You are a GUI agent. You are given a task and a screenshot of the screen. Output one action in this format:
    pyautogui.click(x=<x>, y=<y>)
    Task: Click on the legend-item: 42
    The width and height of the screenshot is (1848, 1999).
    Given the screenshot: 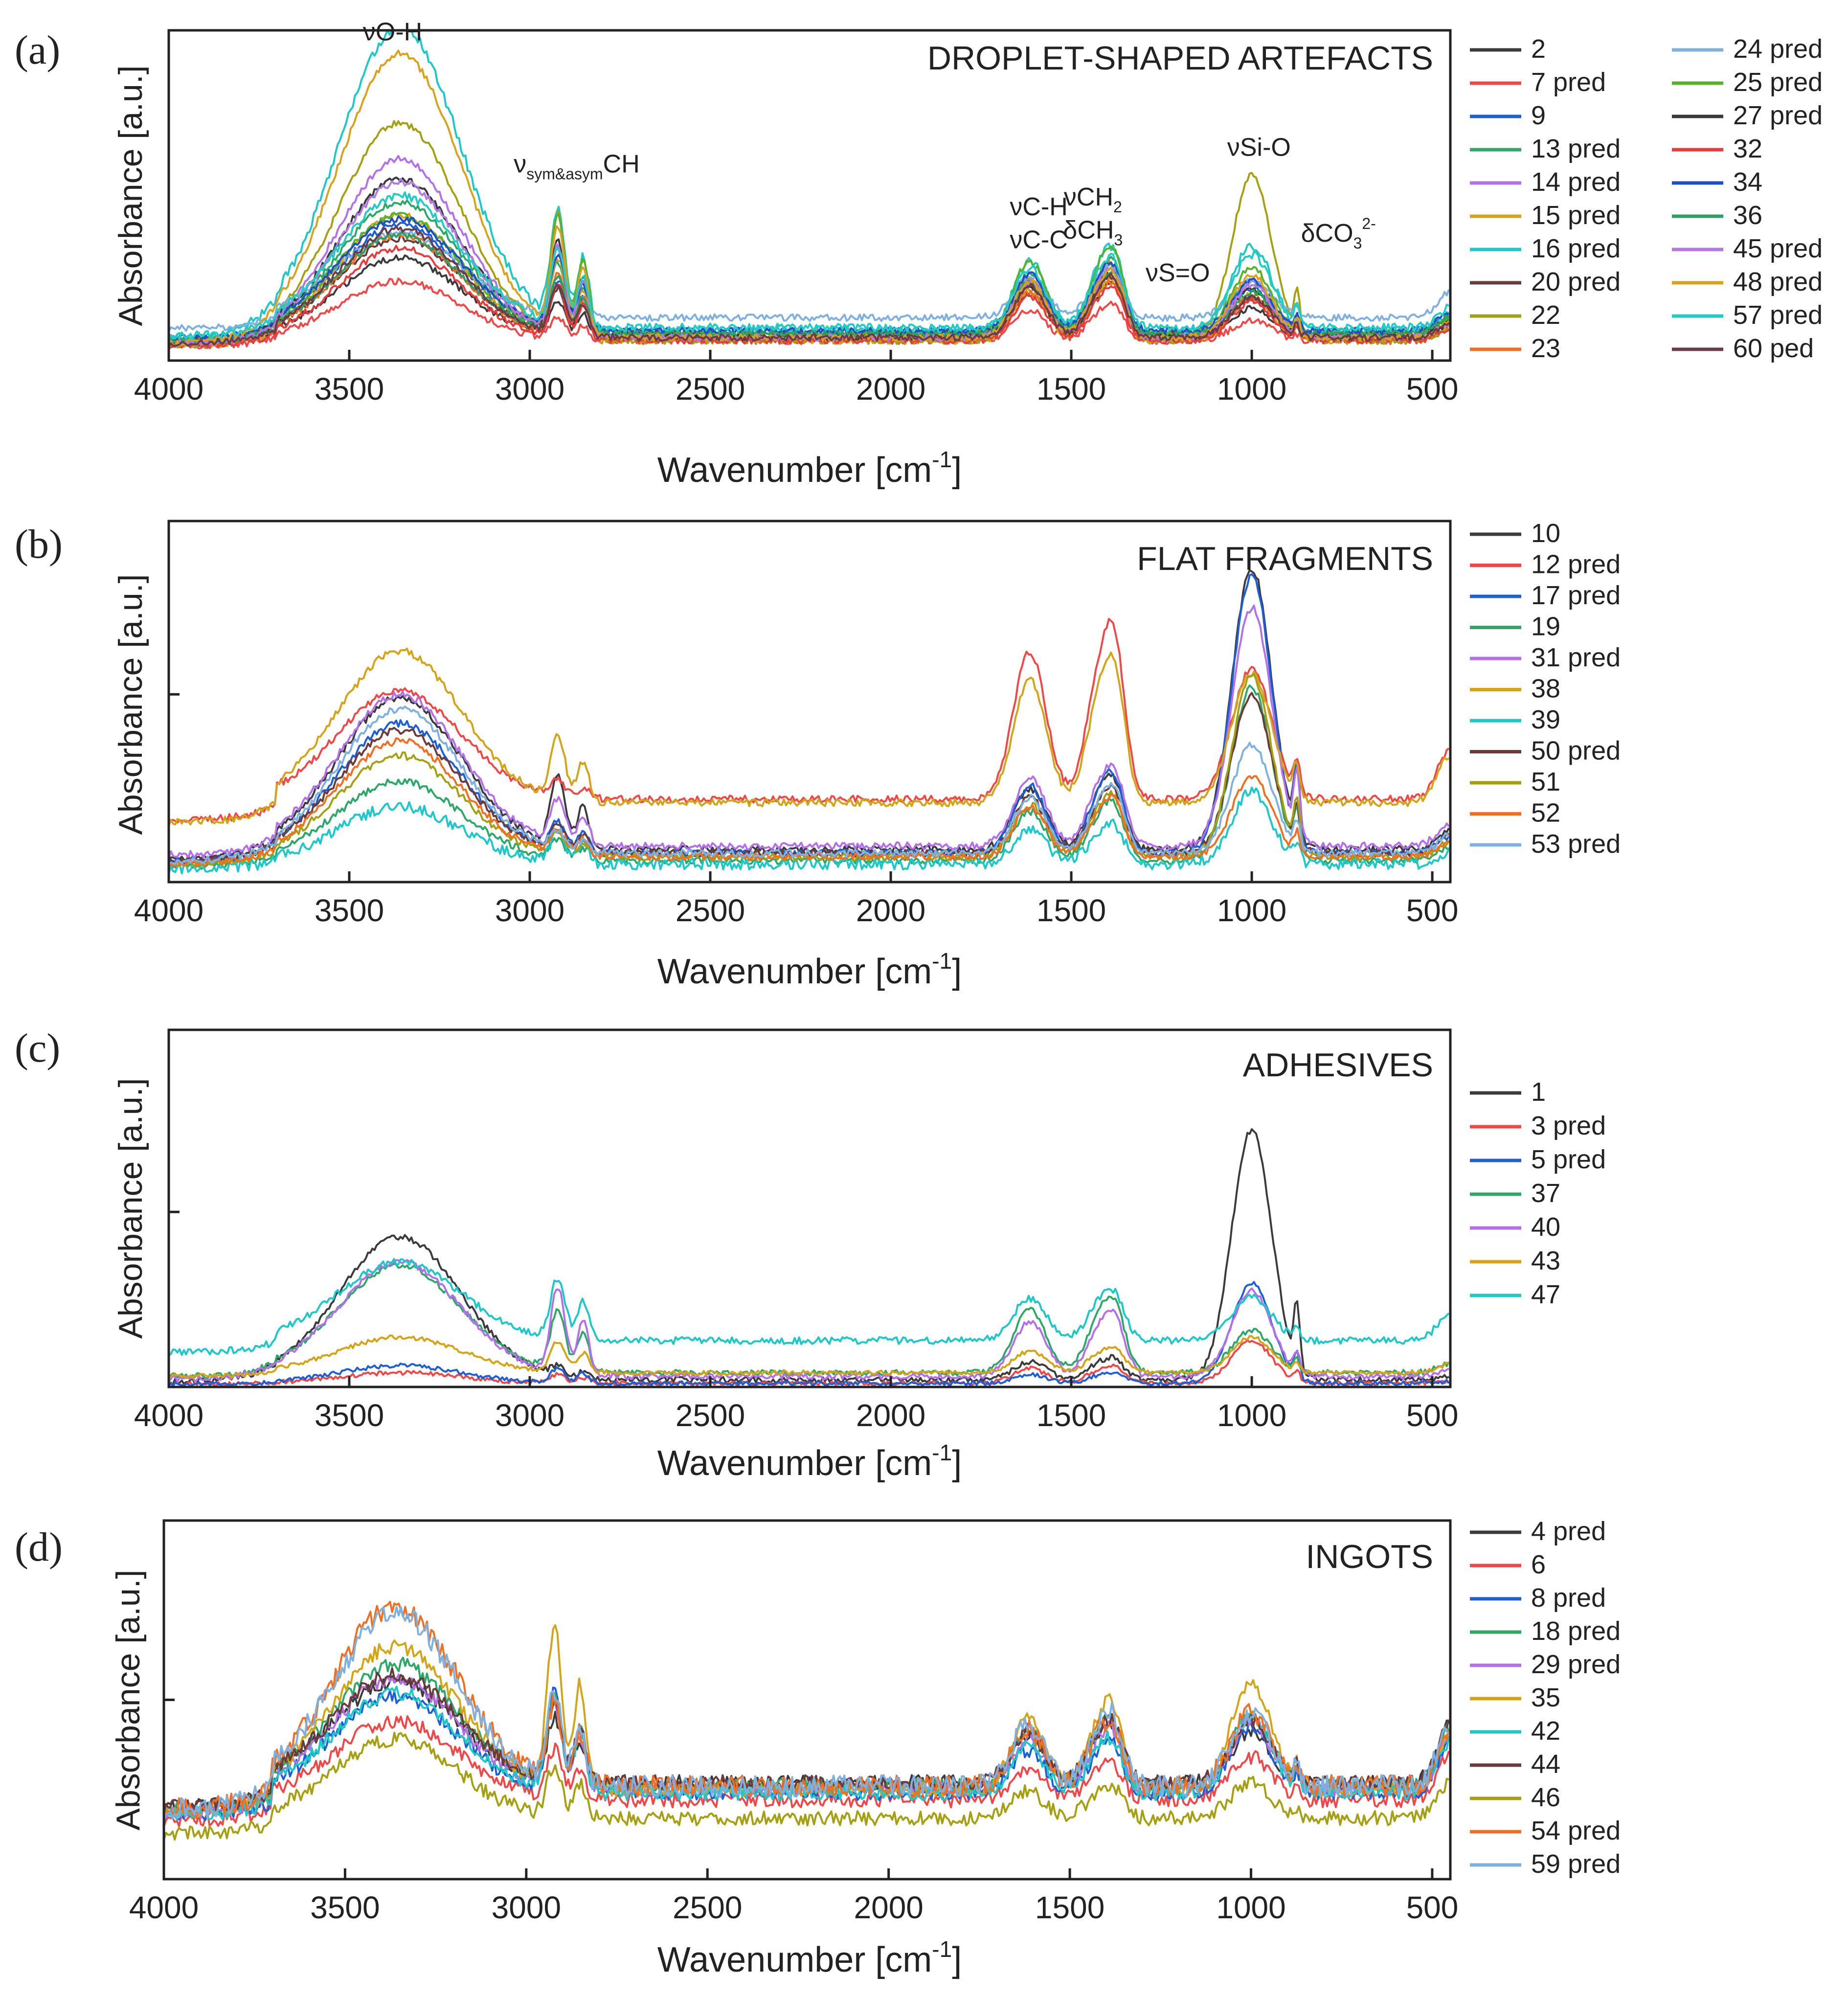 What is the action you would take?
    pyautogui.click(x=1515, y=1731)
    